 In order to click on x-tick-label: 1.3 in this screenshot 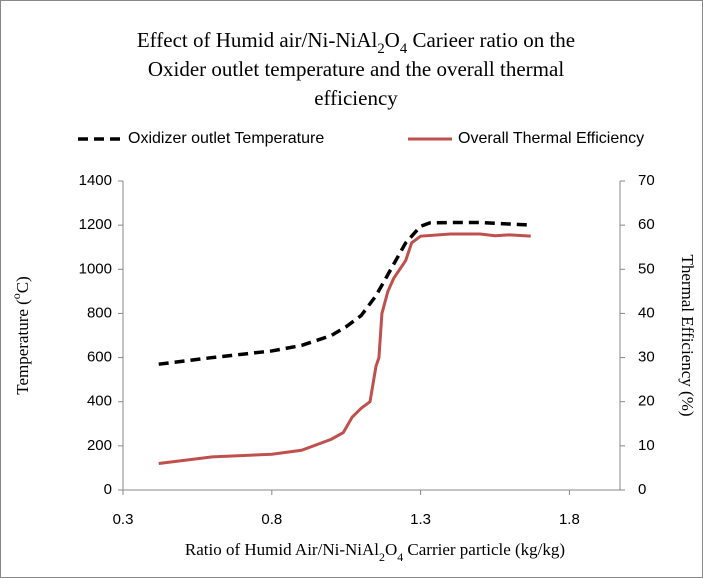, I will do `click(420, 519)`.